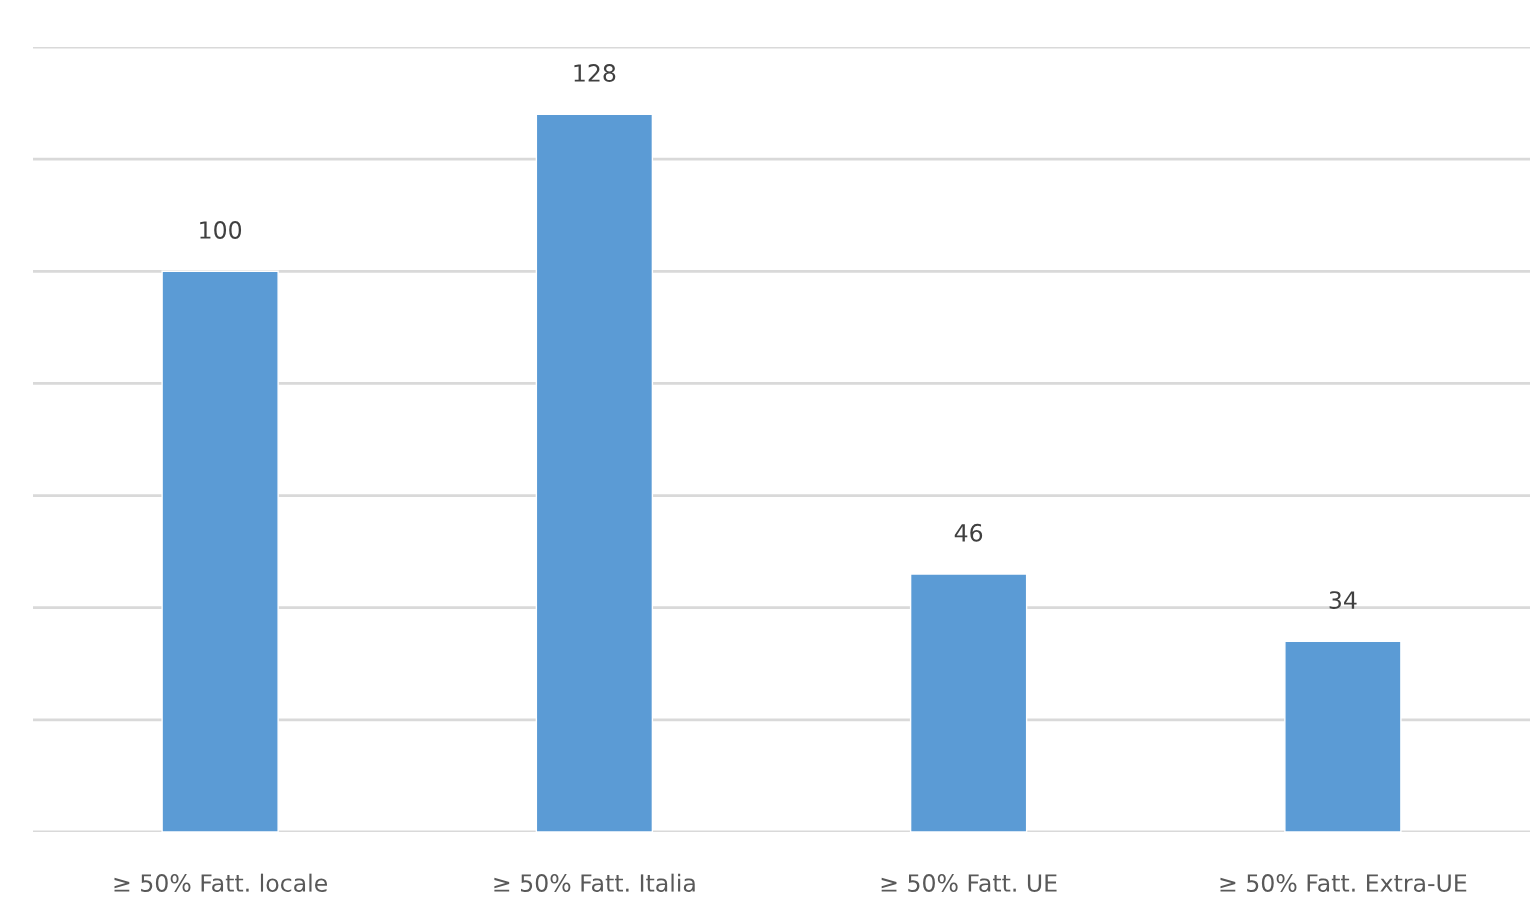 This screenshot has width=1530, height=913. Describe the element at coordinates (1343, 883) in the screenshot. I see `x-tick-label: ≥ 50% Fatt. Extra-UE` at that location.